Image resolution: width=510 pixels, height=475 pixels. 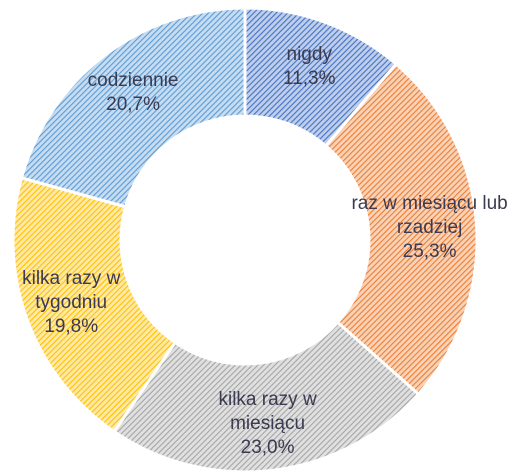 What do you see at coordinates (71, 291) in the screenshot?
I see `category-label: kilka razy w tygodniu` at bounding box center [71, 291].